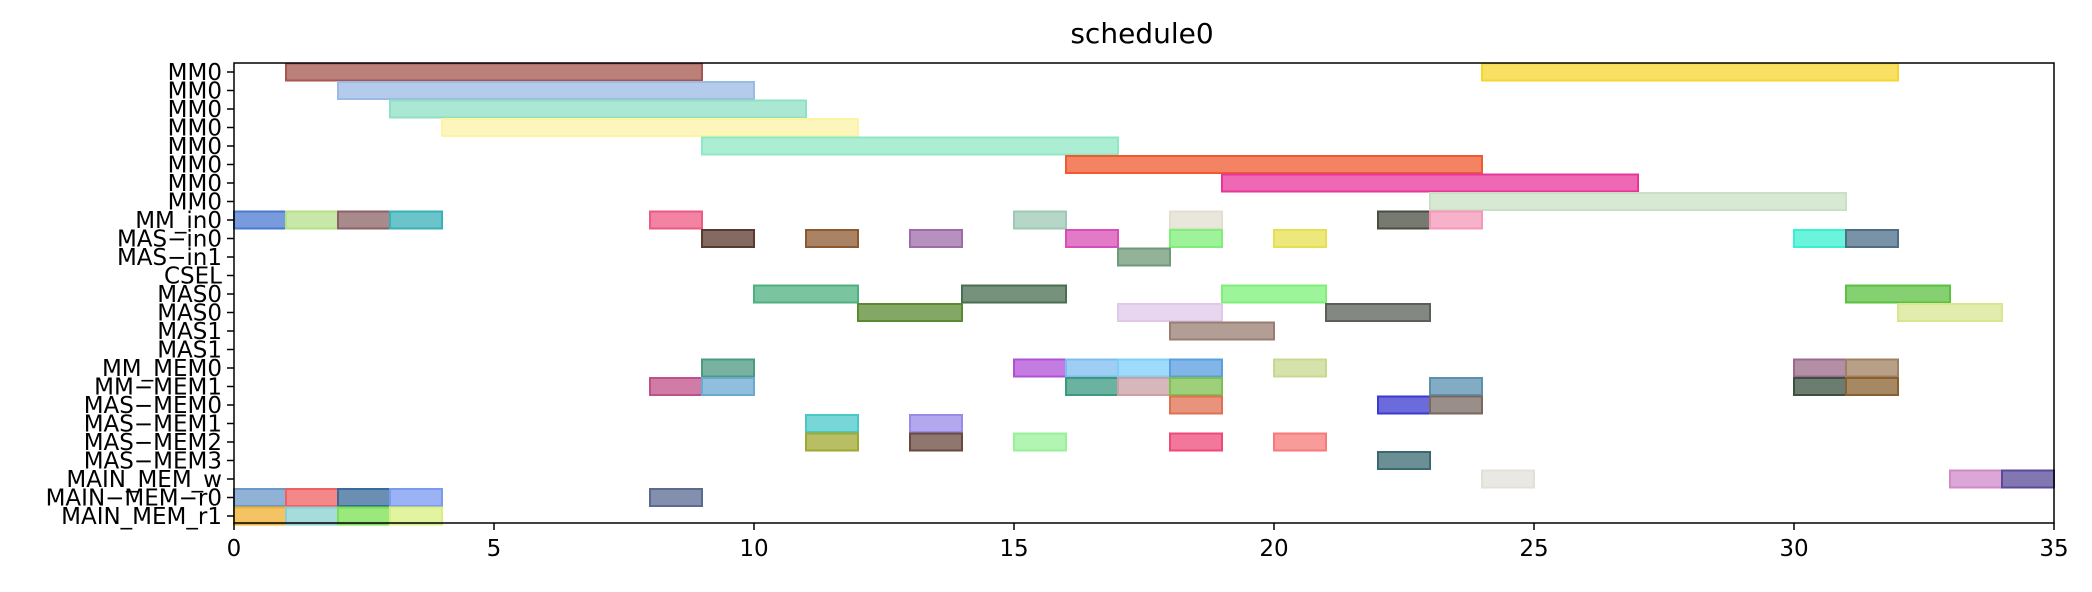 This screenshot has height=592, width=2092. I want to click on y-tick-label: MAS−in0, so click(169, 240).